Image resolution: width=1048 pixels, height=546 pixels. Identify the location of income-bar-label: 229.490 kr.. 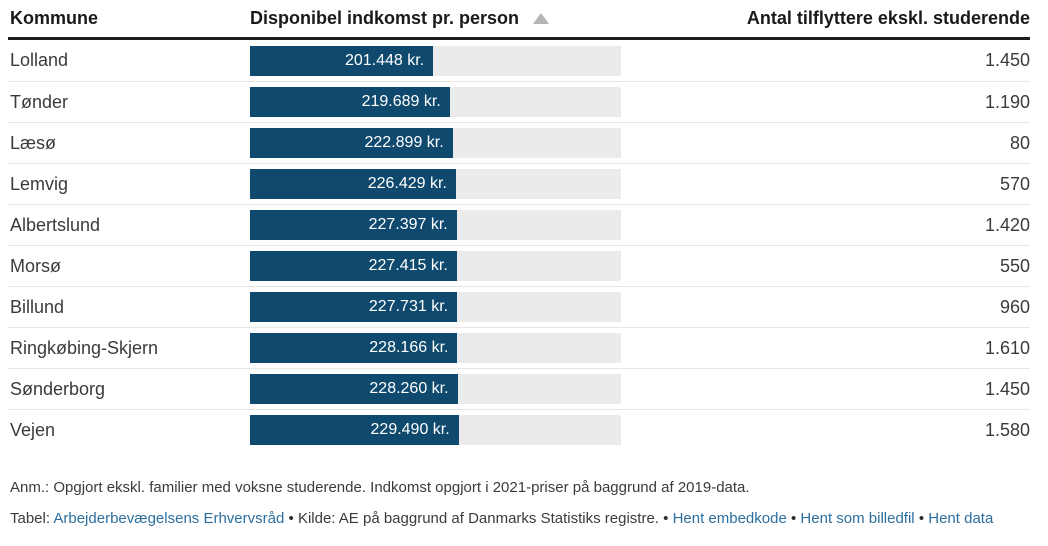
(410, 429).